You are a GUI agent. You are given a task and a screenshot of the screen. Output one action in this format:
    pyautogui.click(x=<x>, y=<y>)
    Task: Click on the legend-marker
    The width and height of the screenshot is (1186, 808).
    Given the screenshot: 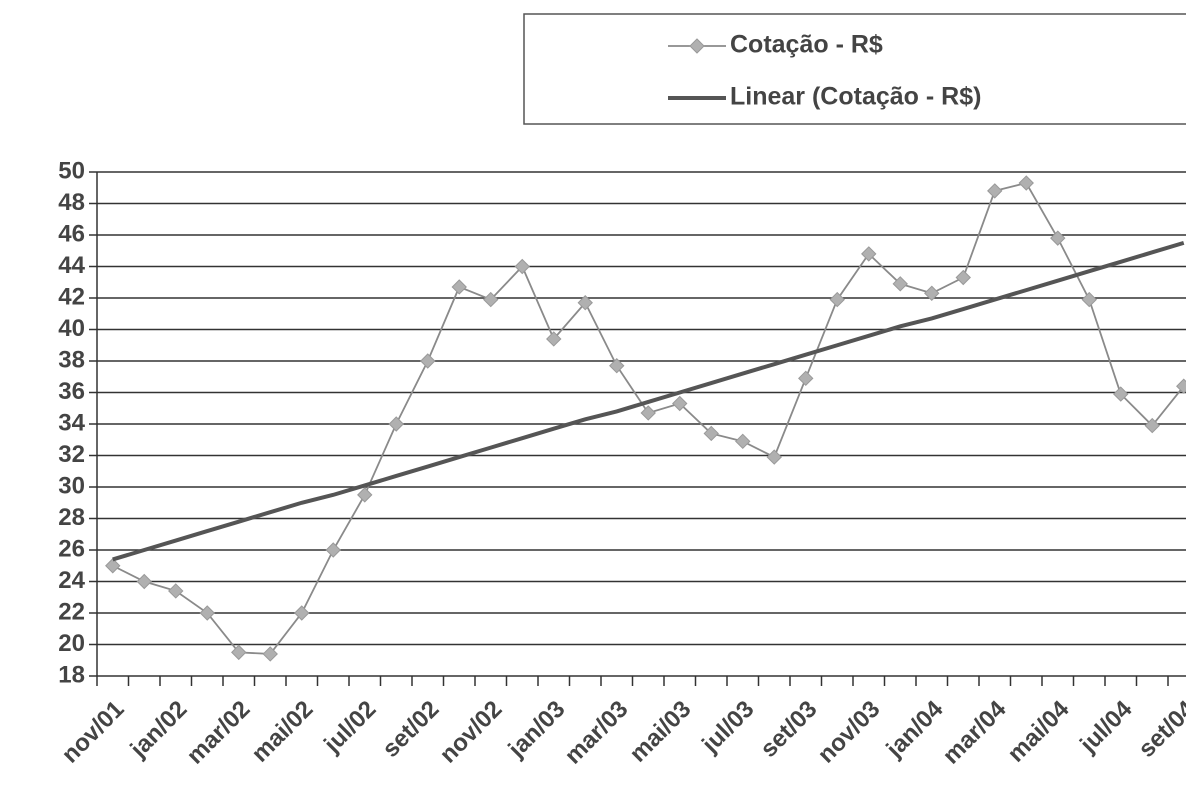 What is the action you would take?
    pyautogui.click(x=697, y=46)
    